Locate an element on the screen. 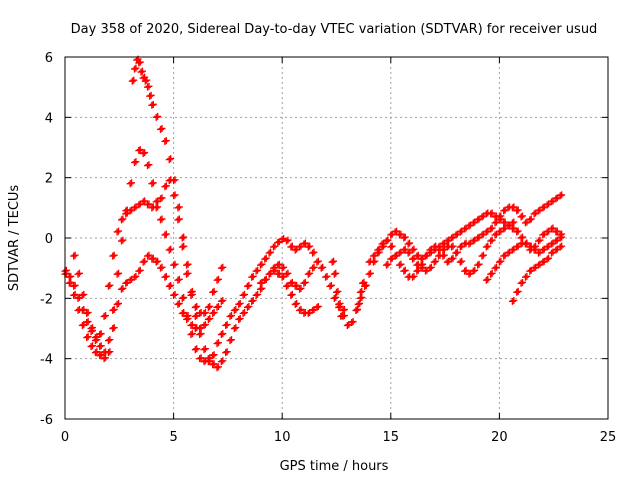 Image resolution: width=640 pixels, height=480 pixels. y-axis-label: SDTVAR / TECUs is located at coordinates (14, 238).